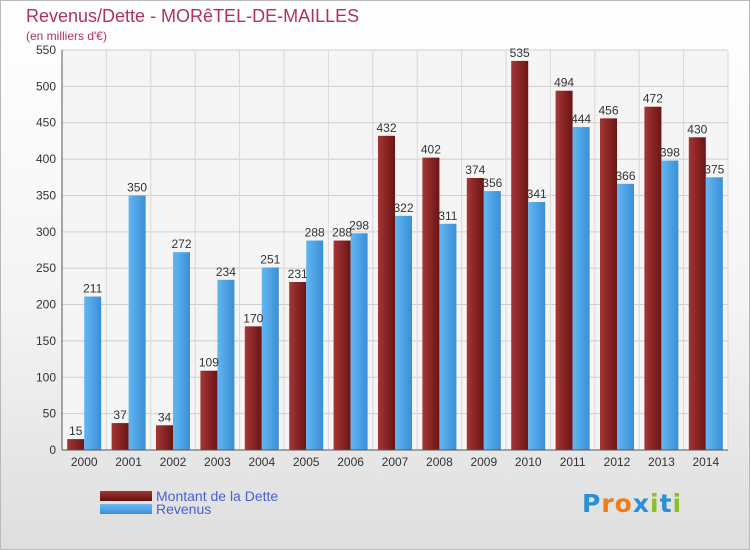 The image size is (750, 550). I want to click on data-label-revenus: 311, so click(447, 216).